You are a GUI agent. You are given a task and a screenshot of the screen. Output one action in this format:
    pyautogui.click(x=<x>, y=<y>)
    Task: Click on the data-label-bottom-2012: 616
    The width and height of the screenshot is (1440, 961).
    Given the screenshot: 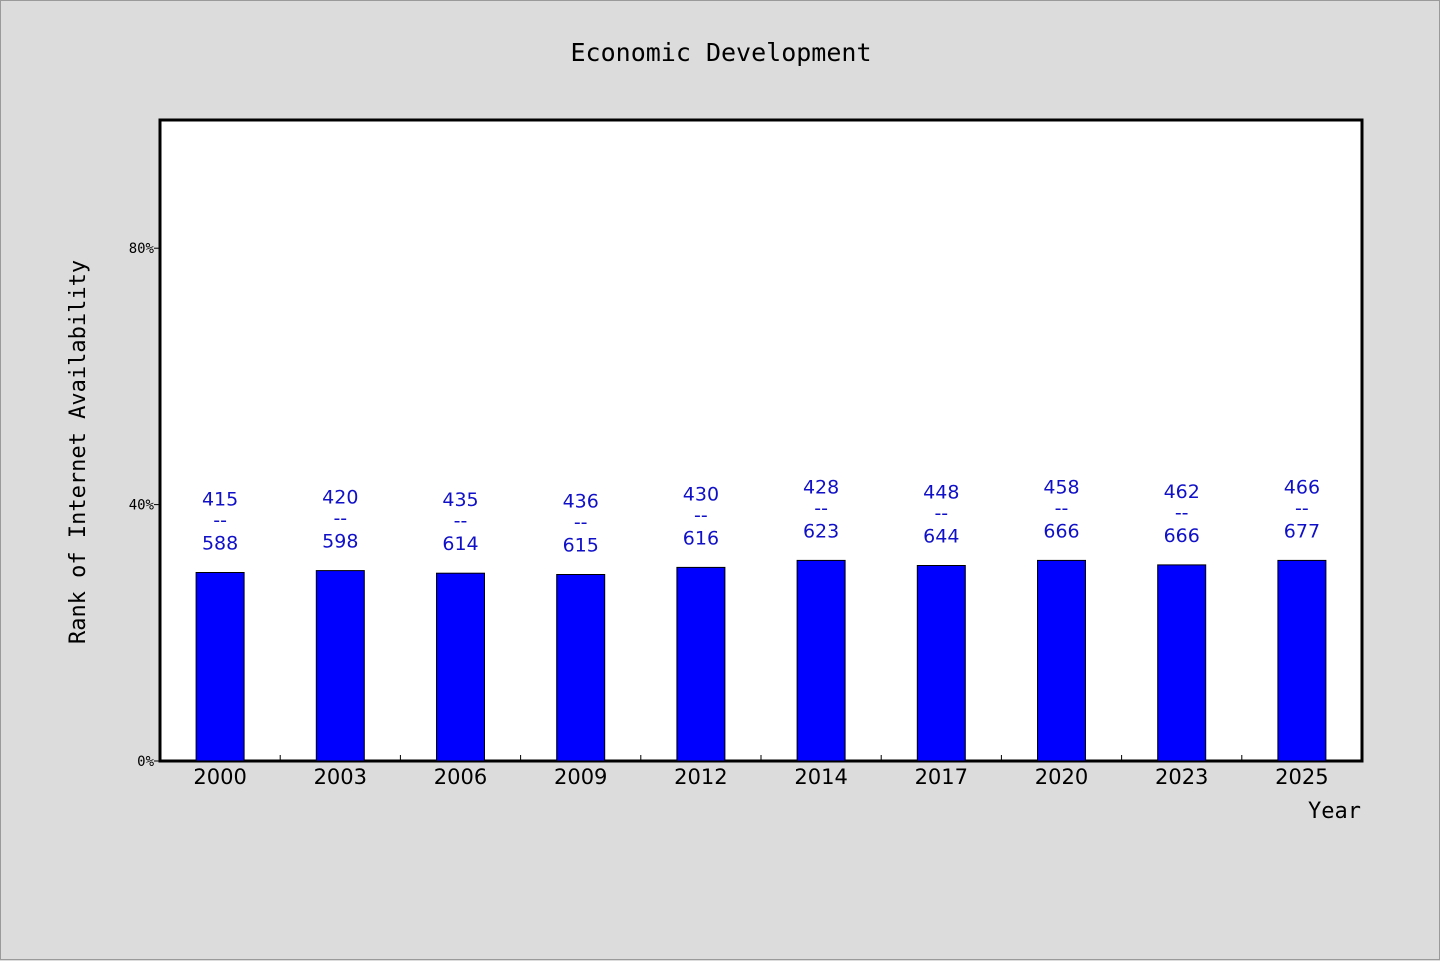 What is the action you would take?
    pyautogui.click(x=701, y=538)
    